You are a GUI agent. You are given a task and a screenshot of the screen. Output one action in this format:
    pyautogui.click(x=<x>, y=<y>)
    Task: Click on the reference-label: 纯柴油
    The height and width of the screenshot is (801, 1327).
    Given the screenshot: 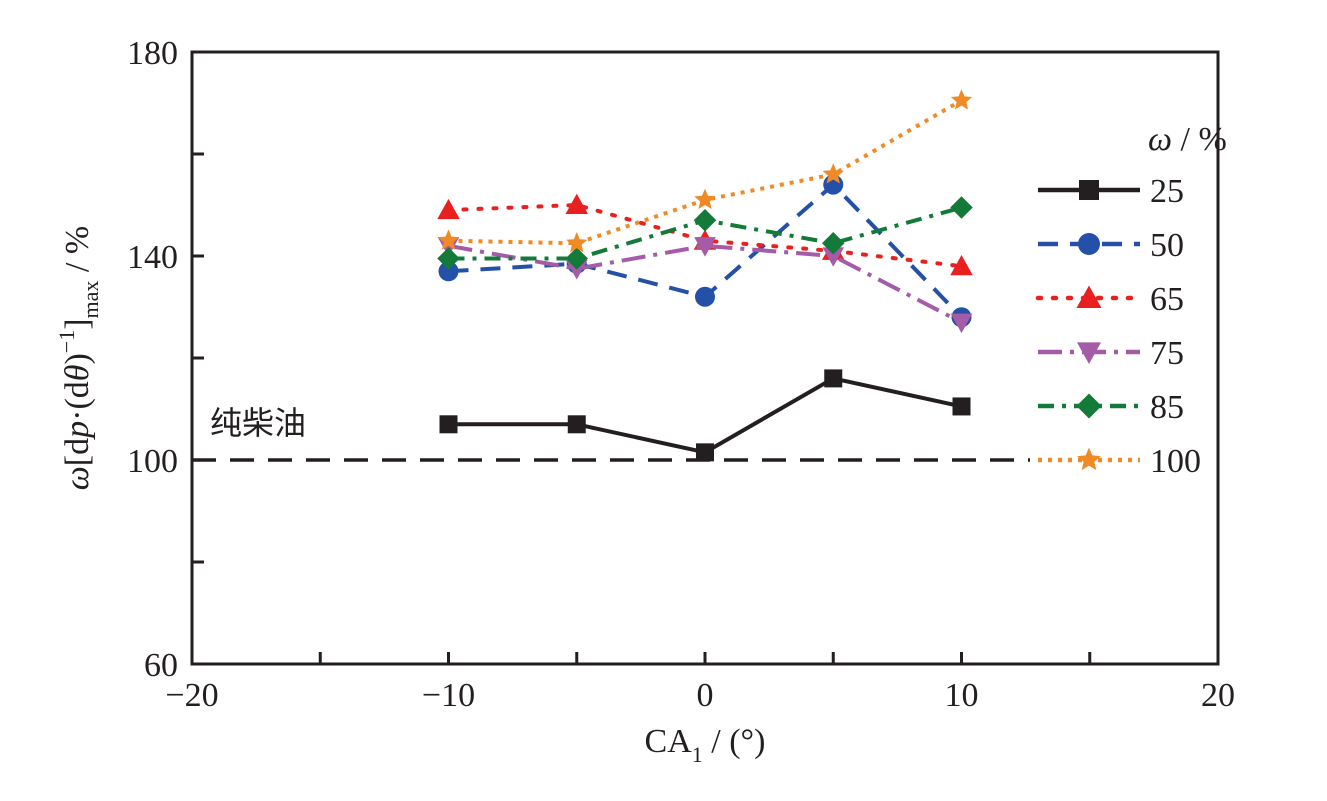 What is the action you would take?
    pyautogui.click(x=258, y=423)
    